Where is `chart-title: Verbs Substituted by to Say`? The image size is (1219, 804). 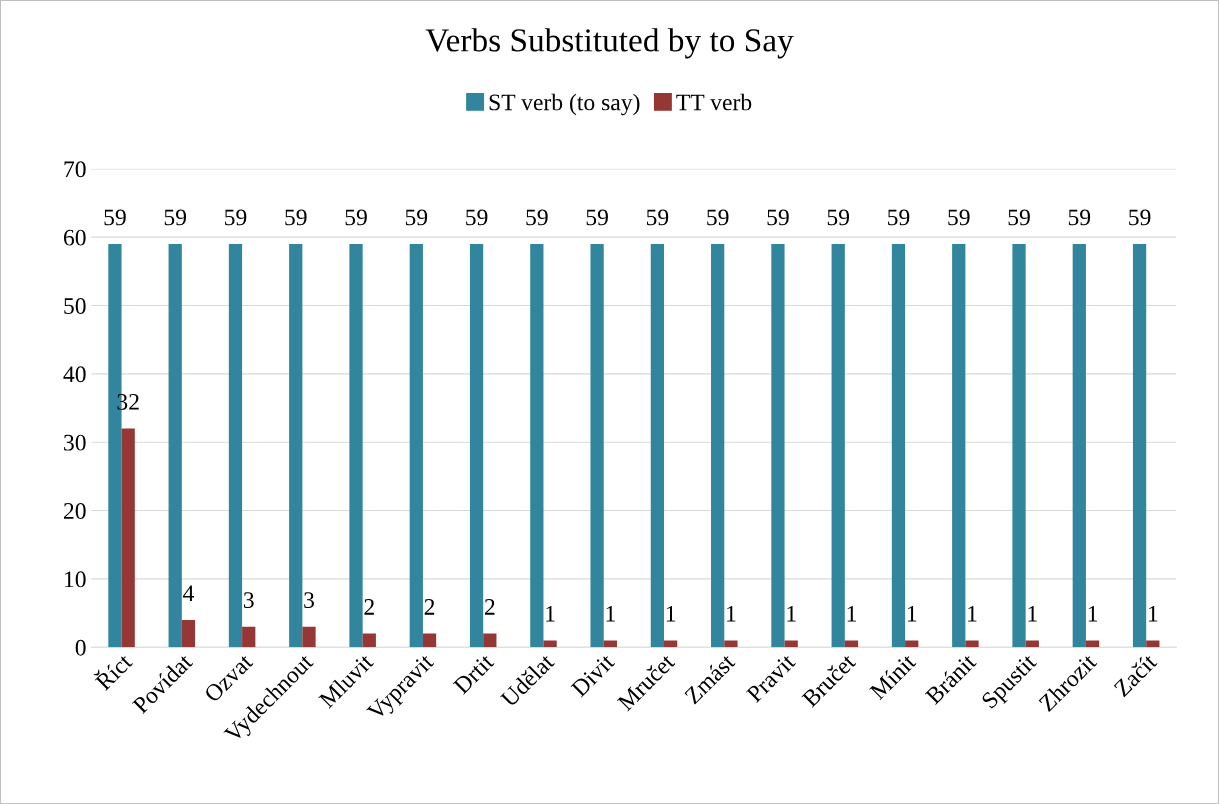 chart-title: Verbs Substituted by to Say is located at coordinates (609, 43).